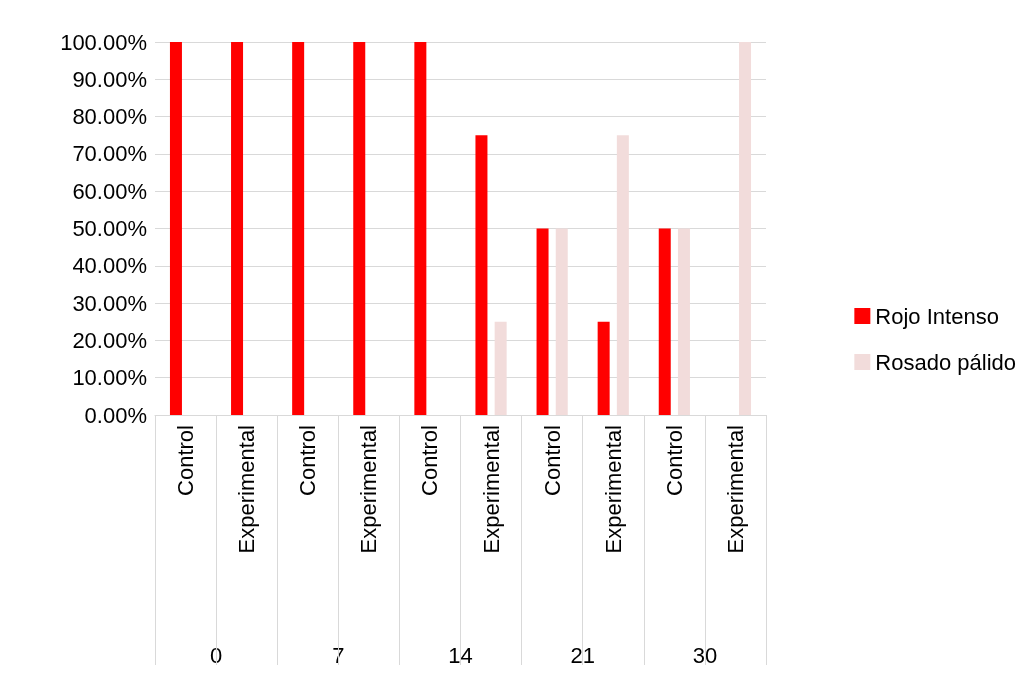 This screenshot has width=1036, height=681. I want to click on text: 30, so click(705, 655).